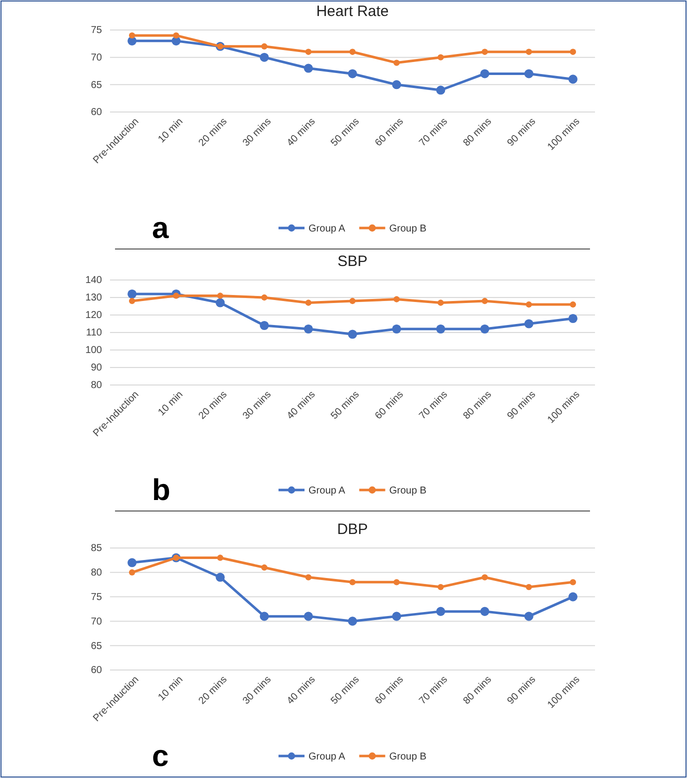 This screenshot has width=687, height=778. I want to click on chart-title: Heart Rate, so click(352, 11).